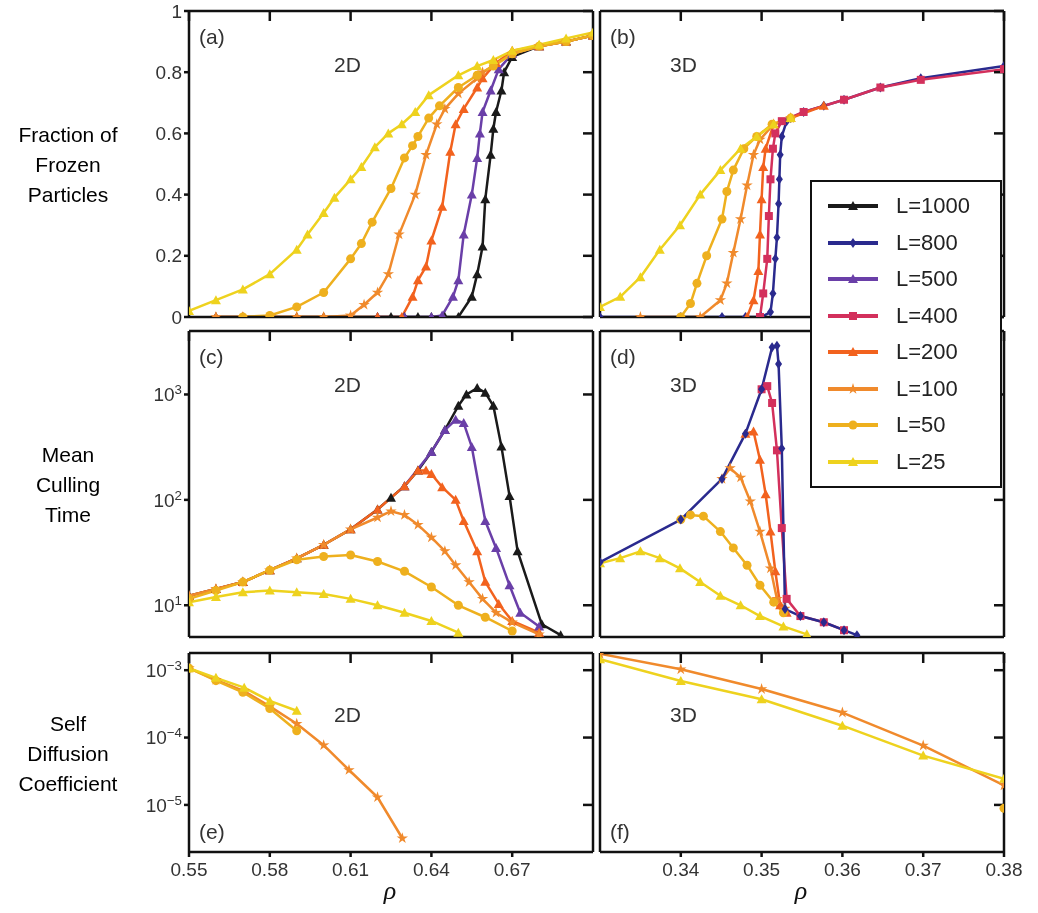  What do you see at coordinates (512, 870) in the screenshot?
I see `x-tick-label: 0.67` at bounding box center [512, 870].